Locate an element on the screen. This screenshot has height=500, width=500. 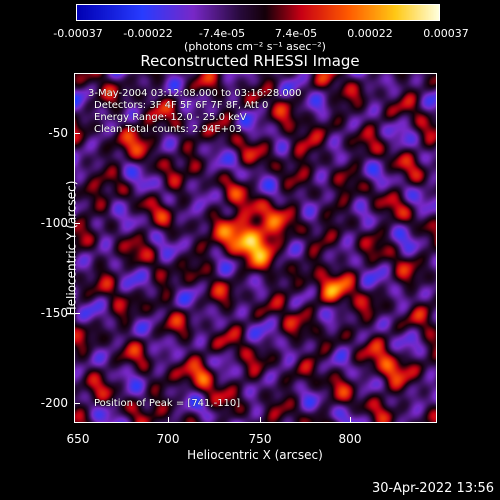
y-axis-label: Heliocentric Y (arcsec) is located at coordinates (71, 248).